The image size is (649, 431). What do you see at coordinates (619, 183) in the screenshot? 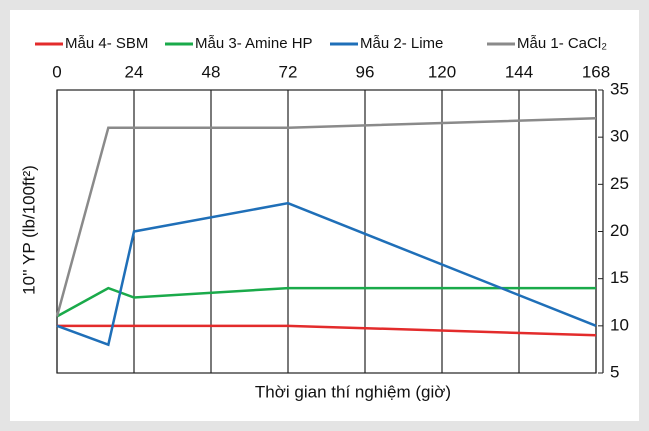
I see `y-tick-label: 25` at bounding box center [619, 183].